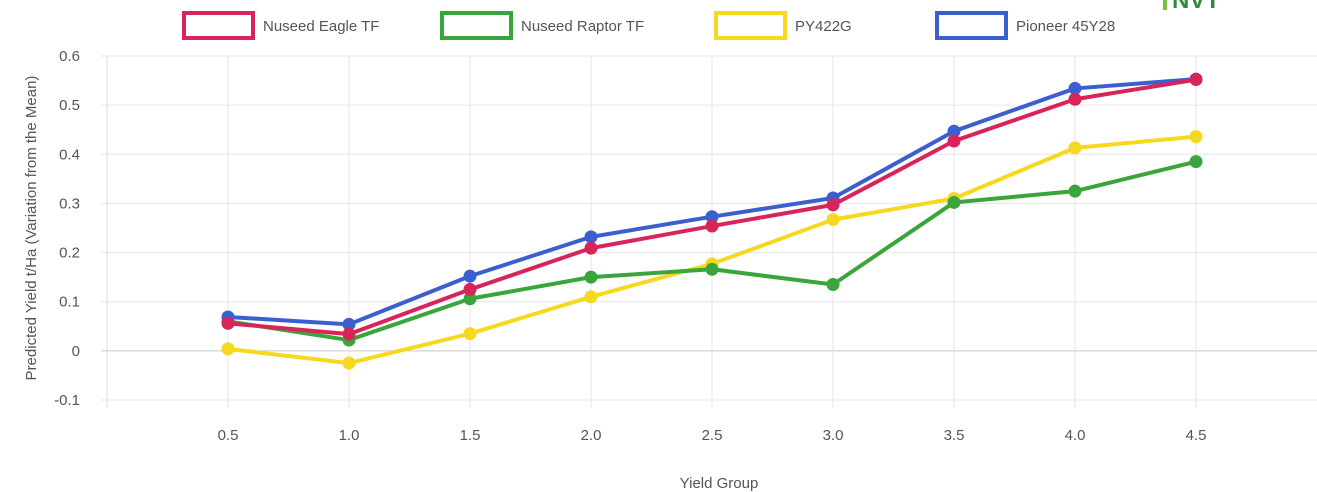 Image resolution: width=1317 pixels, height=492 pixels. What do you see at coordinates (470, 435) in the screenshot?
I see `x-tick-label: 1.5` at bounding box center [470, 435].